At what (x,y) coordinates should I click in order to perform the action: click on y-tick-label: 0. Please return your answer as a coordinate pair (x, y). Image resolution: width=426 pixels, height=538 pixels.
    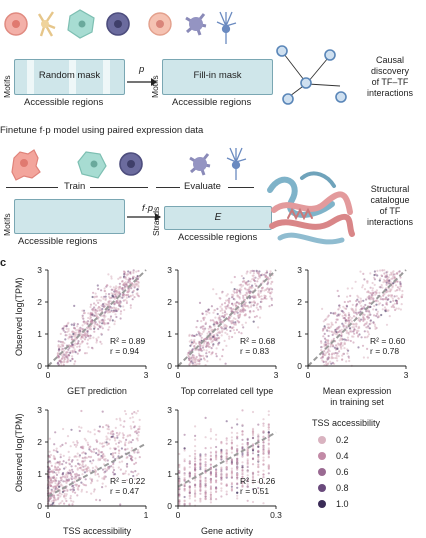
    Looking at the image, I should click on (299, 366).